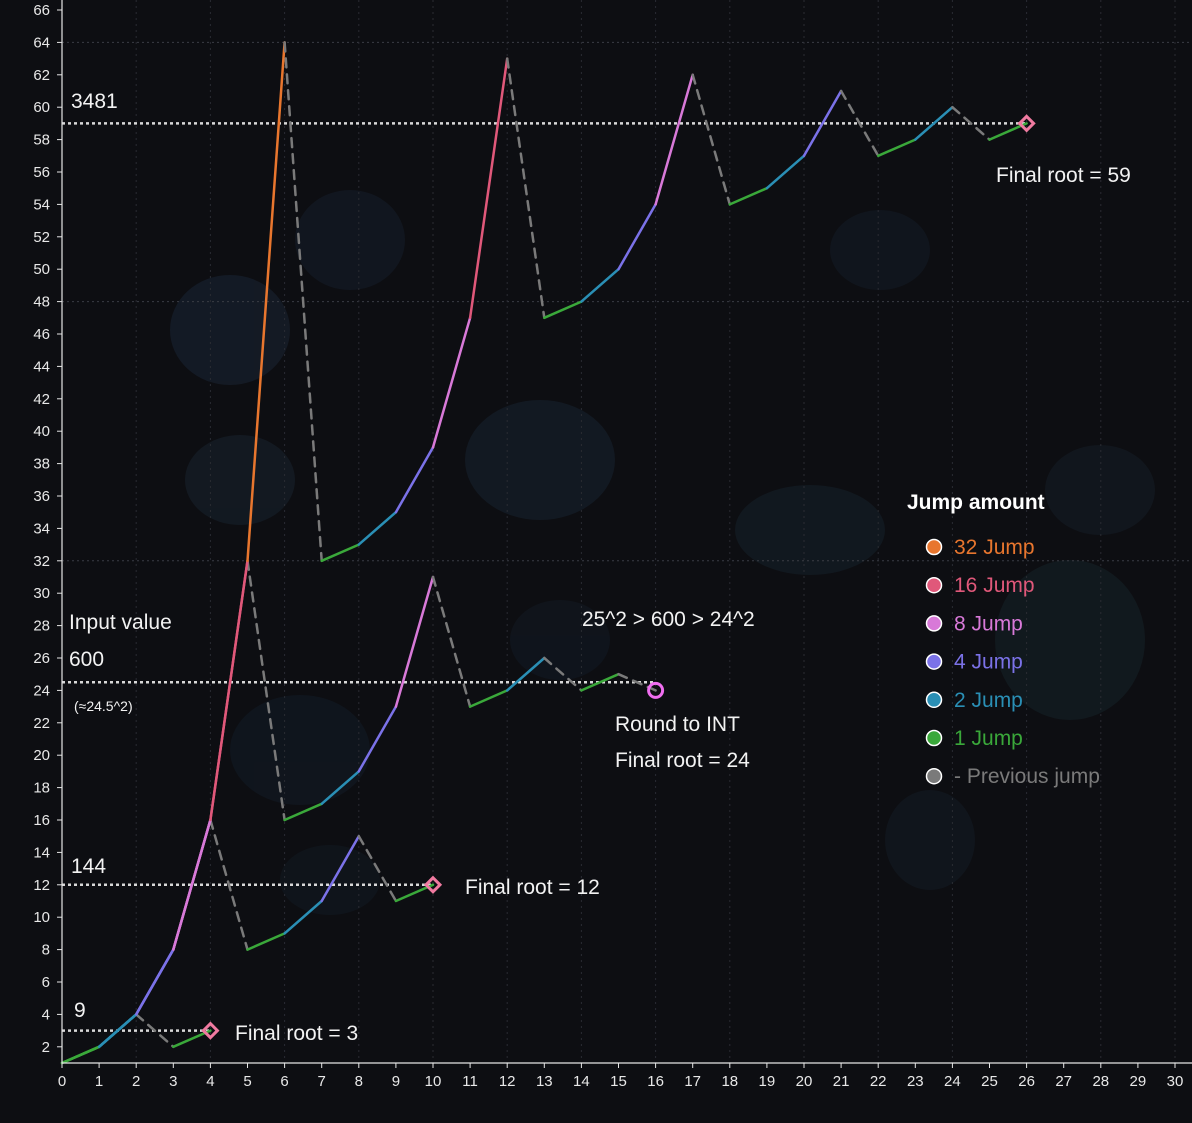  Describe the element at coordinates (103, 706) in the screenshot. I see `annotation-approx: (≈24.5^2)` at that location.